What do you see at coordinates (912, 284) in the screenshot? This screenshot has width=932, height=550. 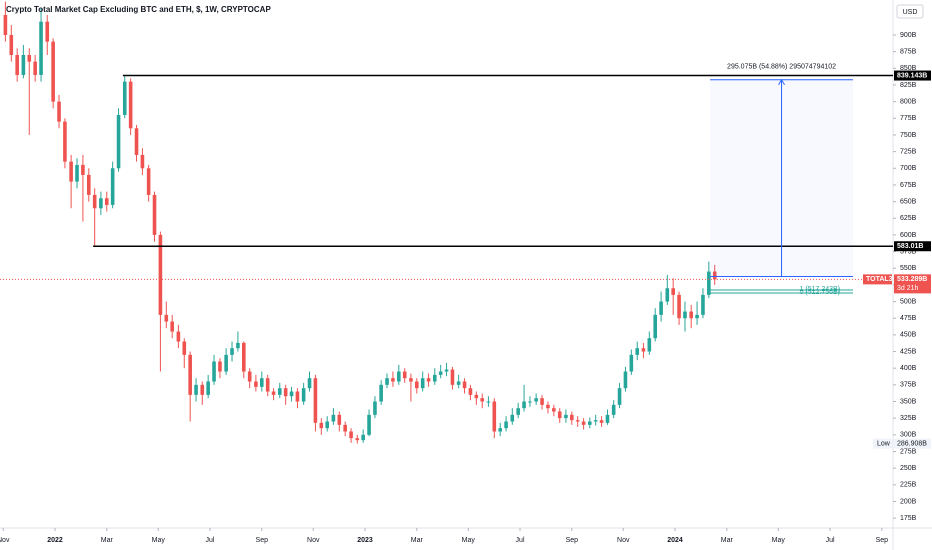 I see `last-price-box` at bounding box center [912, 284].